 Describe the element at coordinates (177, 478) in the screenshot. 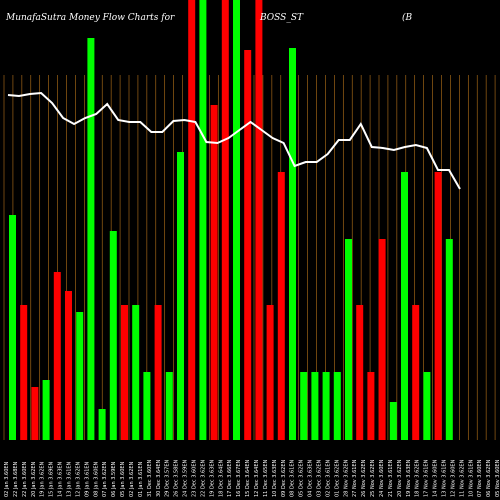

I see `x-tick-label: 26 Dec 3.58EN` at that location.